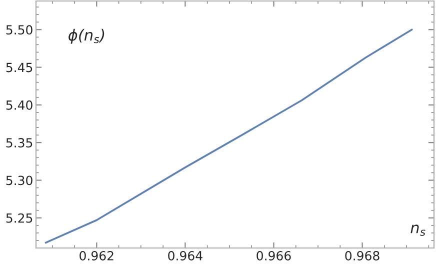 The image size is (436, 270). Describe the element at coordinates (19, 181) in the screenshot. I see `y-tick-label: 5.30` at that location.